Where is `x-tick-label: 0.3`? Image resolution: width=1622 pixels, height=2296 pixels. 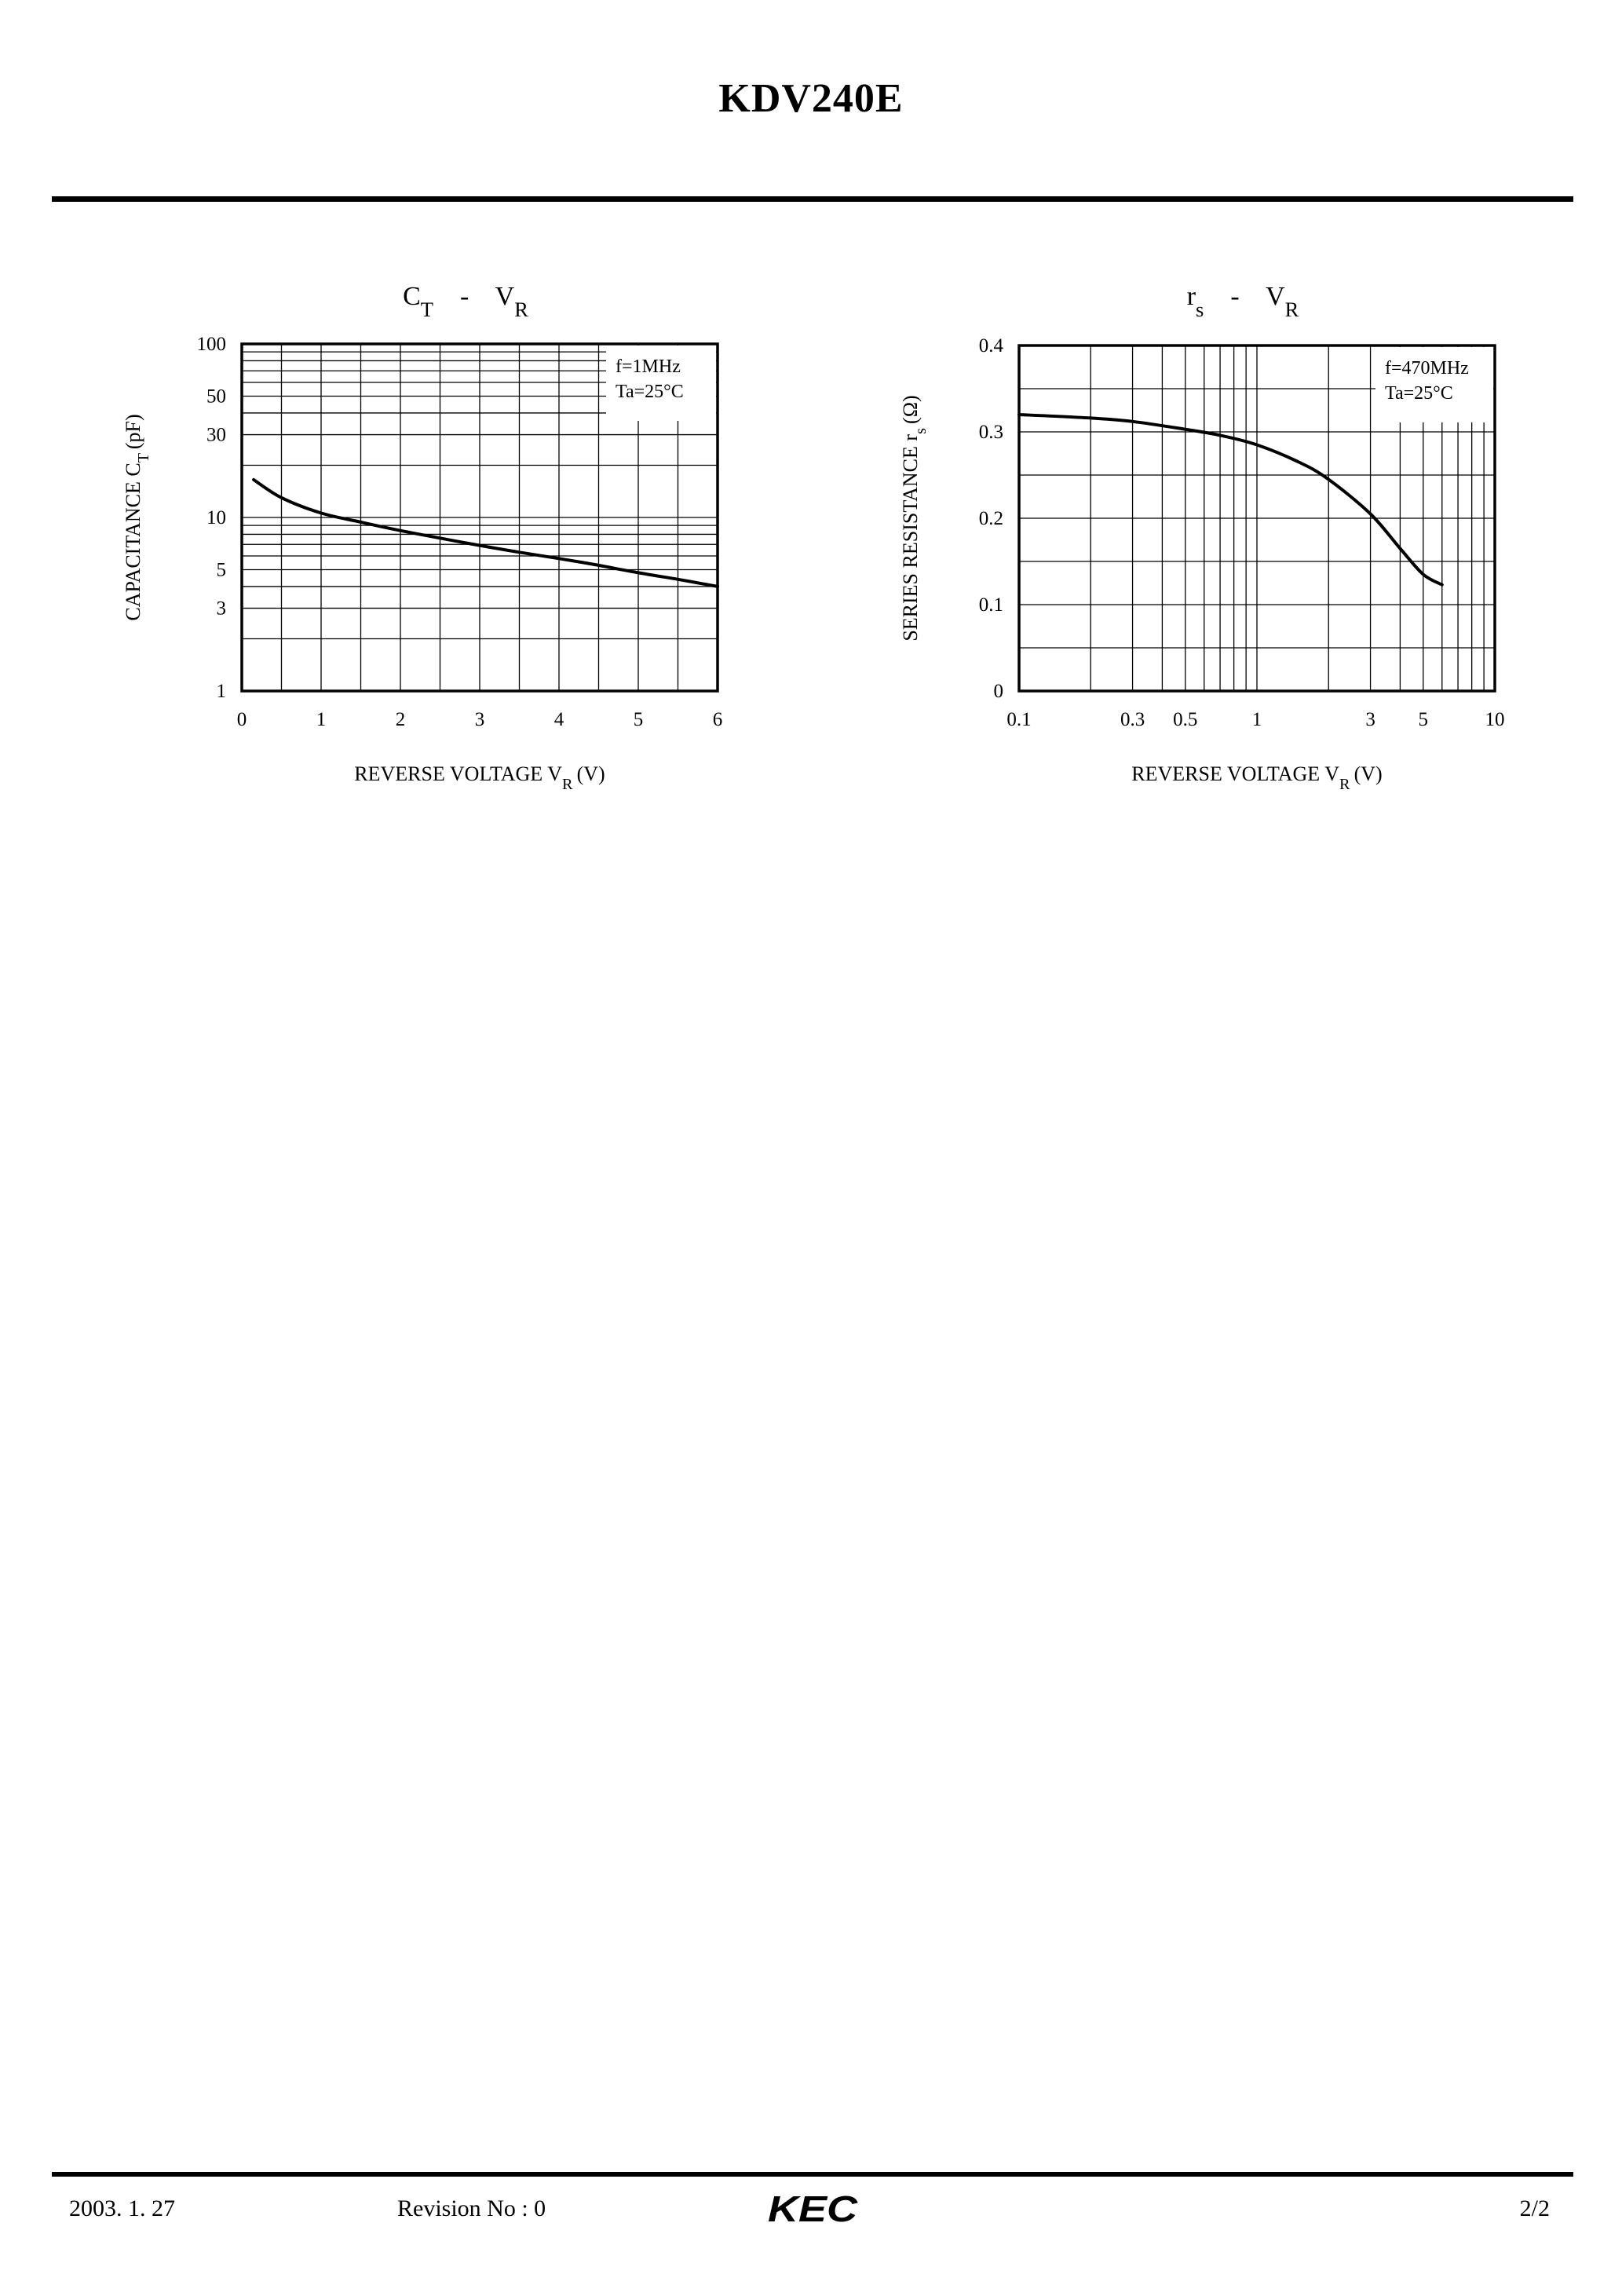
x-tick-label: 0.3 is located at coordinates (1132, 719).